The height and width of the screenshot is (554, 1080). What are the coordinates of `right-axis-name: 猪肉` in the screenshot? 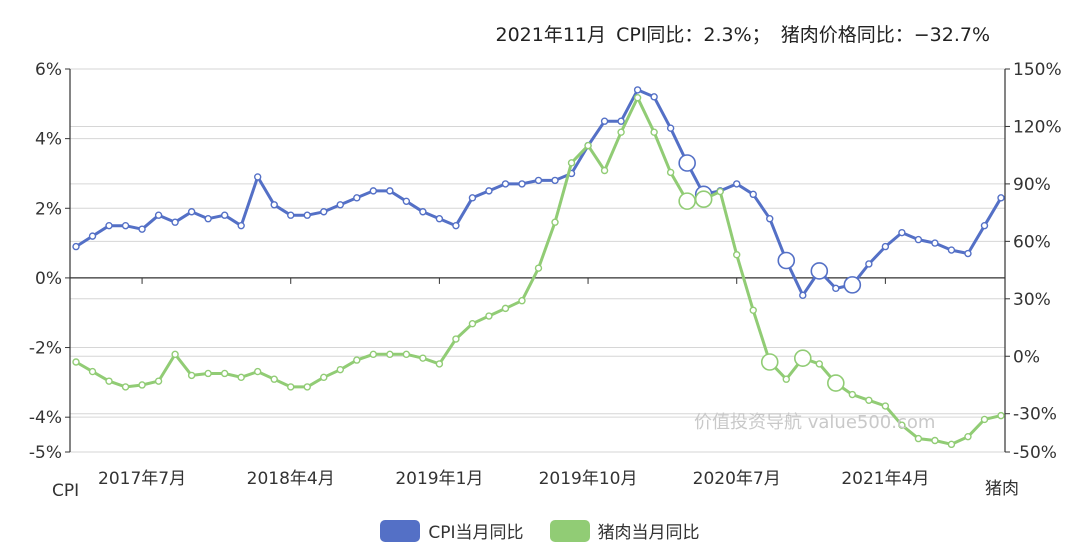 It's located at (1002, 489).